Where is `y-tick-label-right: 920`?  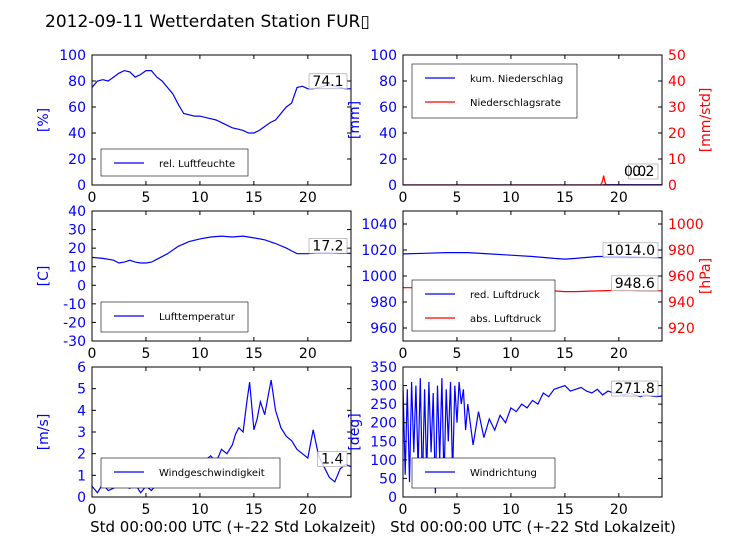 y-tick-label-right: 920 is located at coordinates (681, 329).